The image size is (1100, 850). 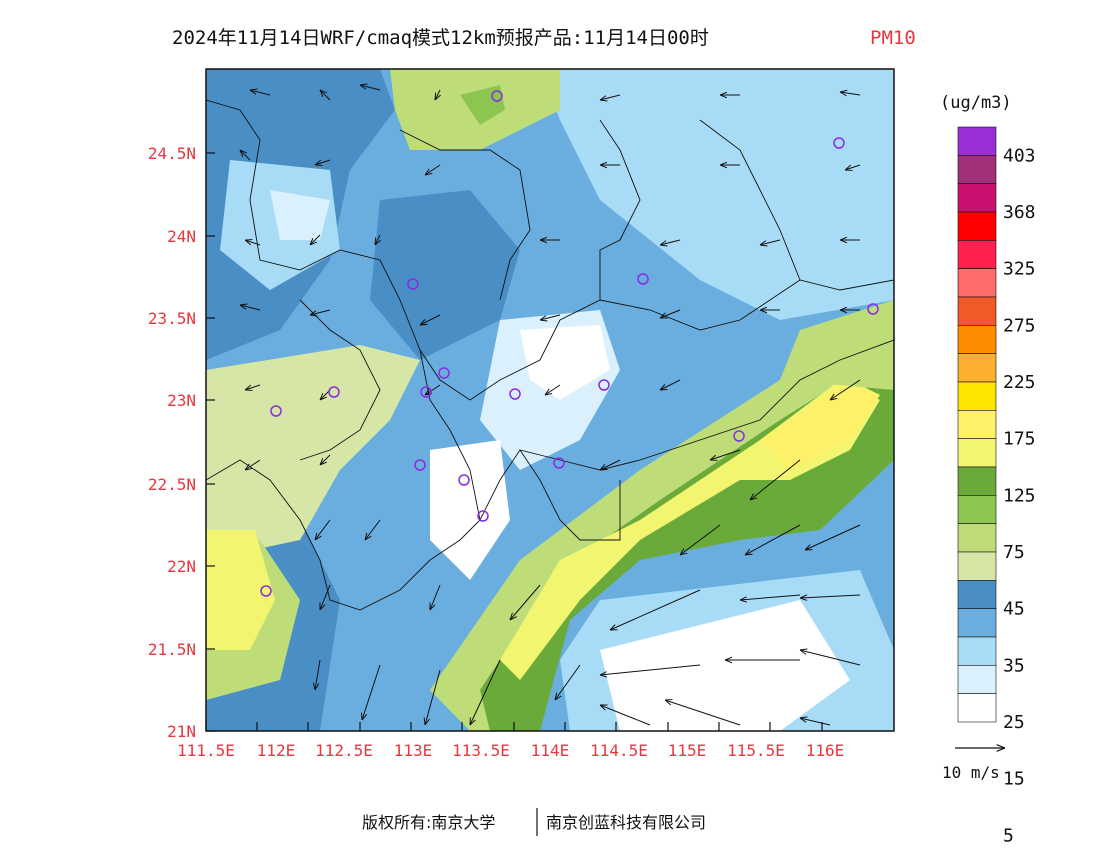 What do you see at coordinates (344, 750) in the screenshot?
I see `lon-label: 112.5E` at bounding box center [344, 750].